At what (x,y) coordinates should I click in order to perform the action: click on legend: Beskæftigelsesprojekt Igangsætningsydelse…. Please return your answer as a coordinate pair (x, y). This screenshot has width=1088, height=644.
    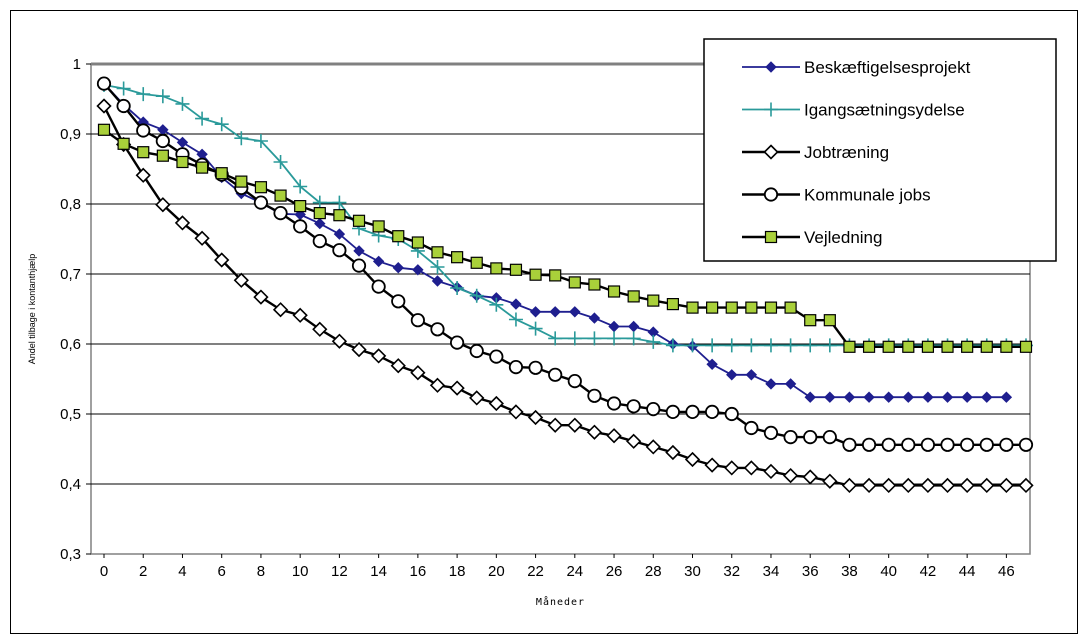
    Looking at the image, I should click on (880, 150).